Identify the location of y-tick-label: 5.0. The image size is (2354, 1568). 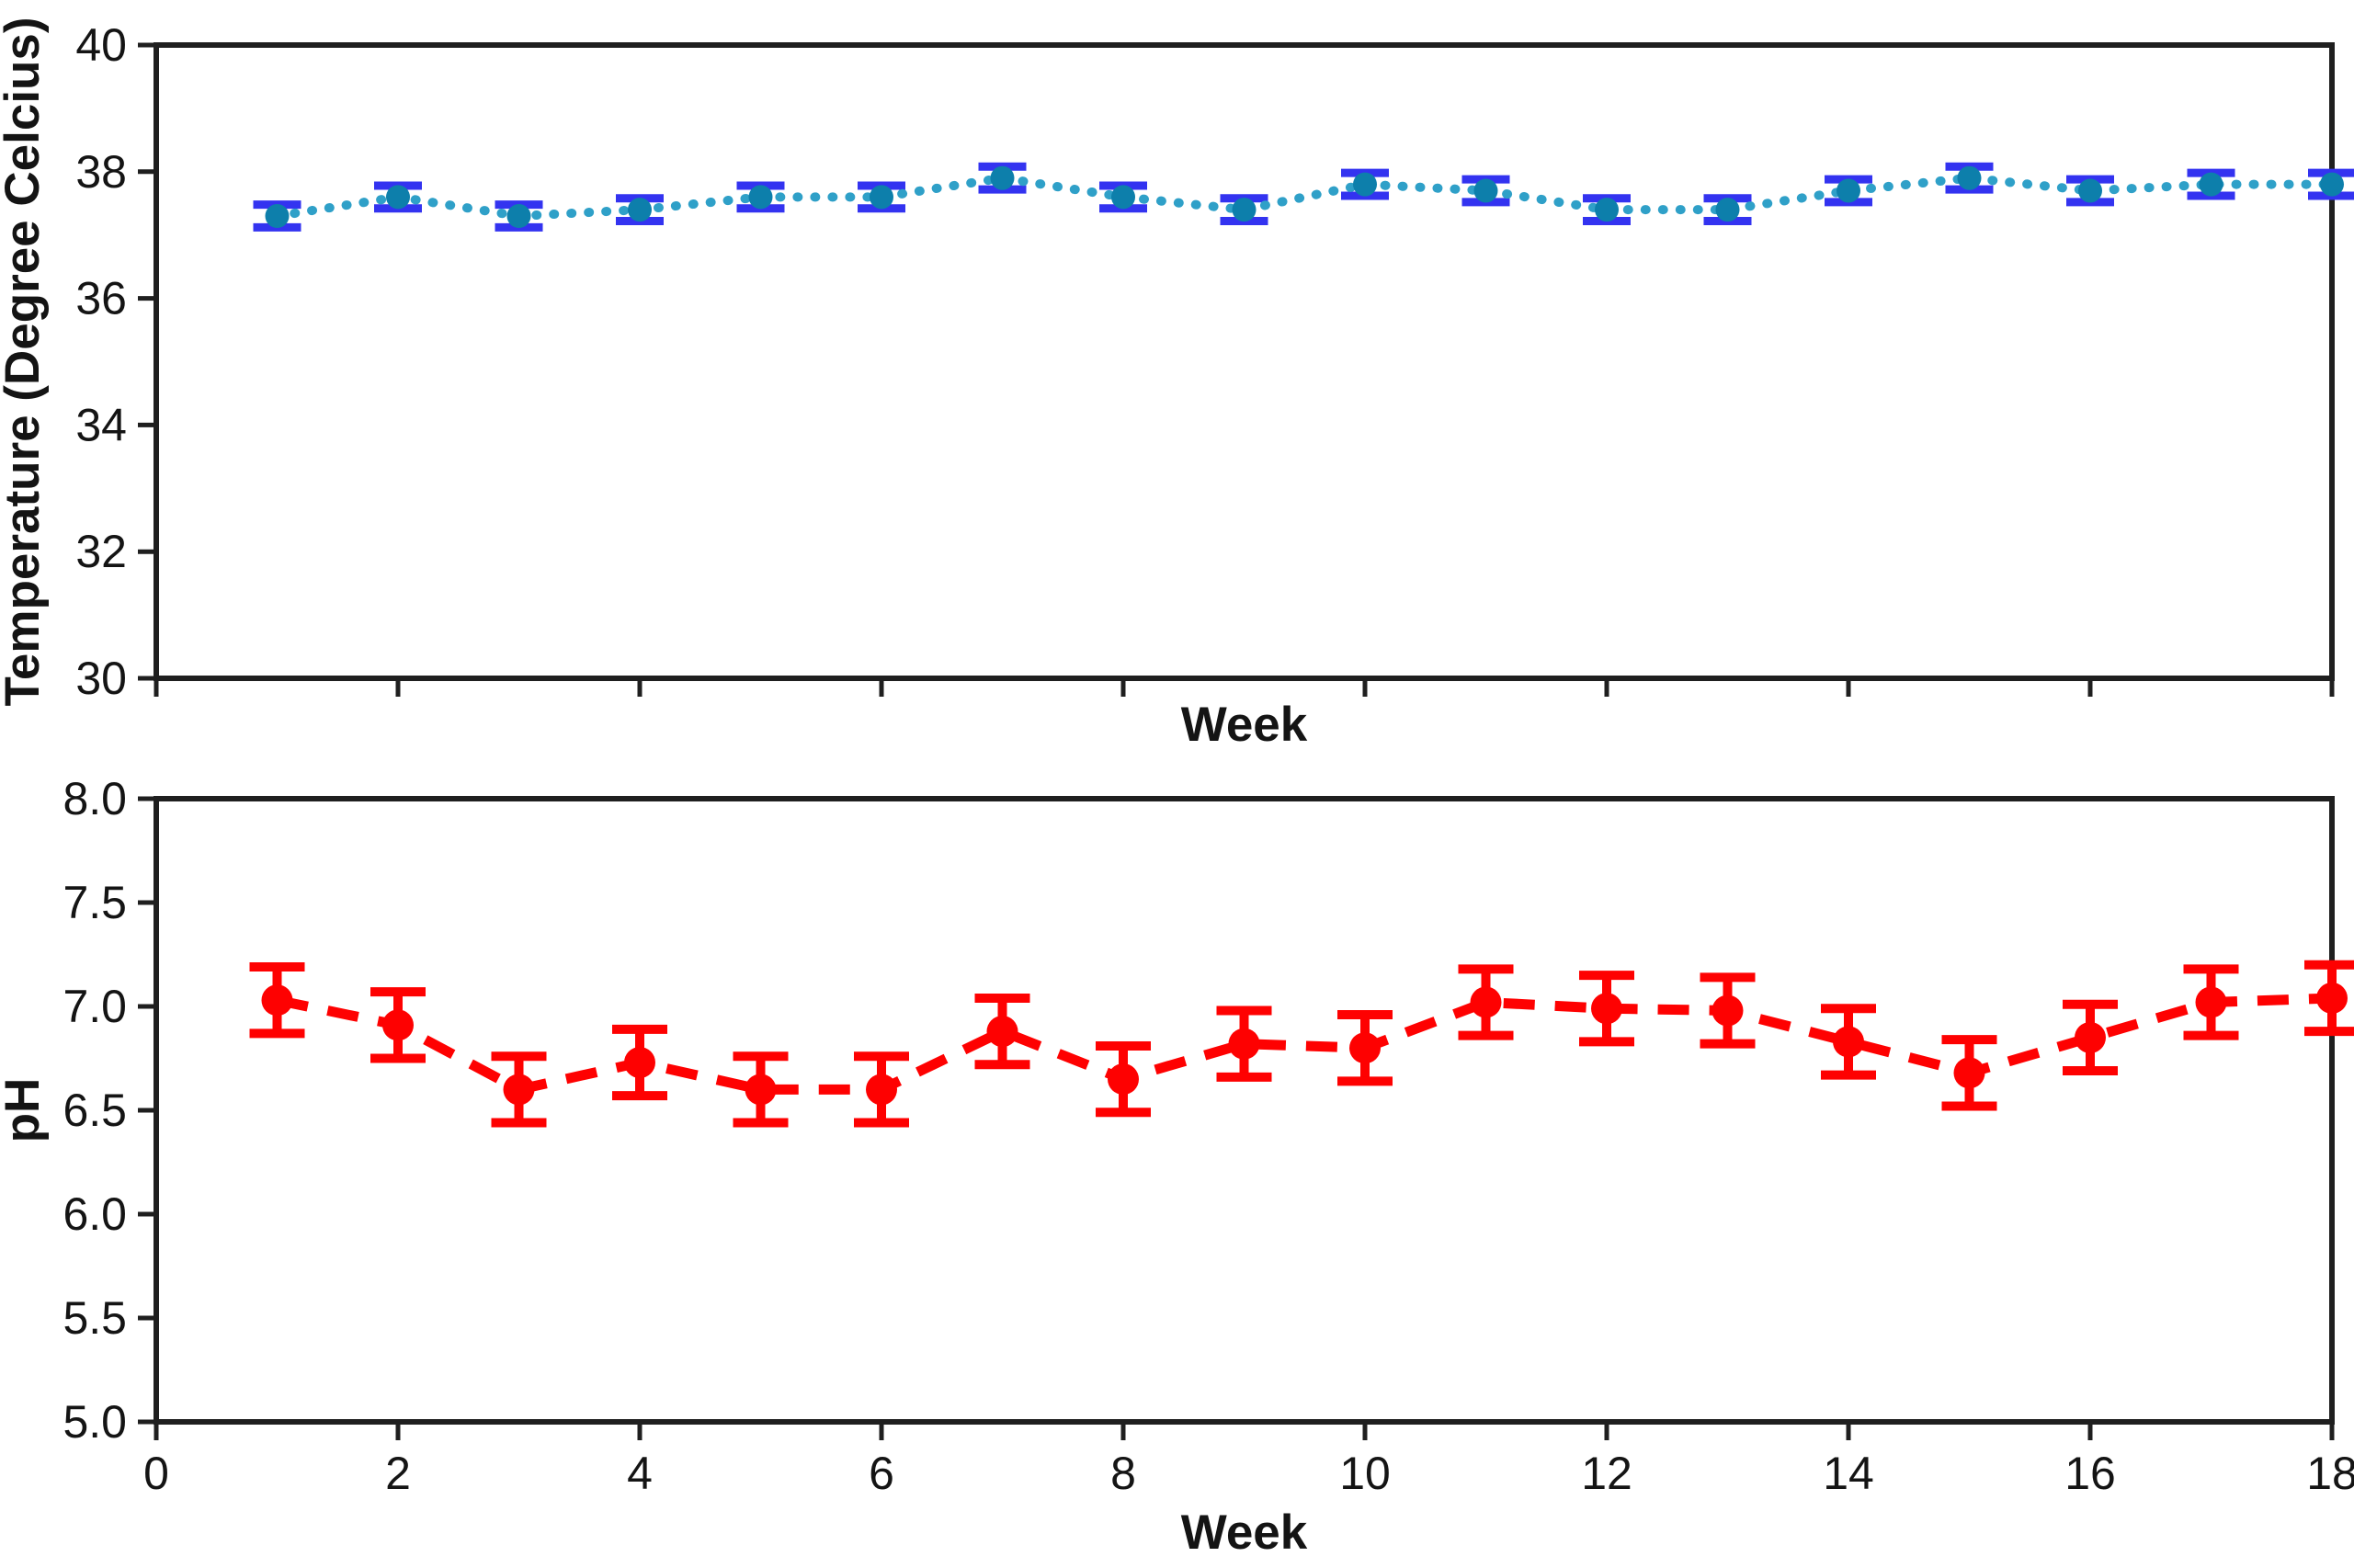
(95, 1422).